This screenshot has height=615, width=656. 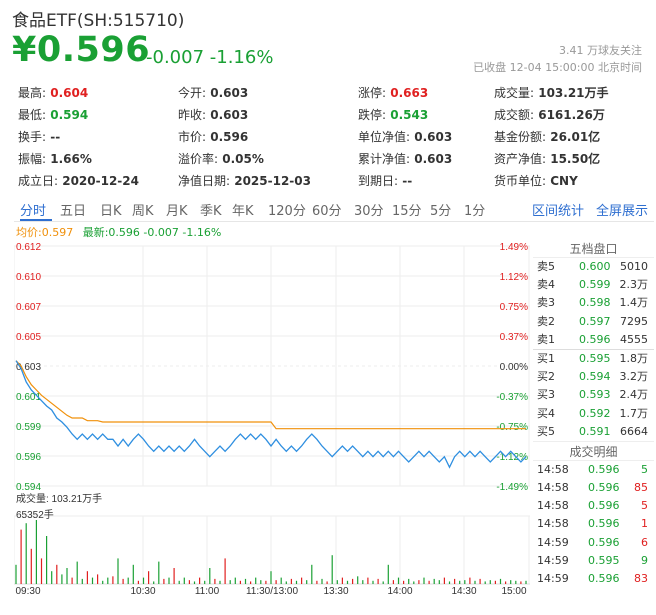 What do you see at coordinates (558, 211) in the screenshot?
I see `range-stats-link: 区间统计` at bounding box center [558, 211].